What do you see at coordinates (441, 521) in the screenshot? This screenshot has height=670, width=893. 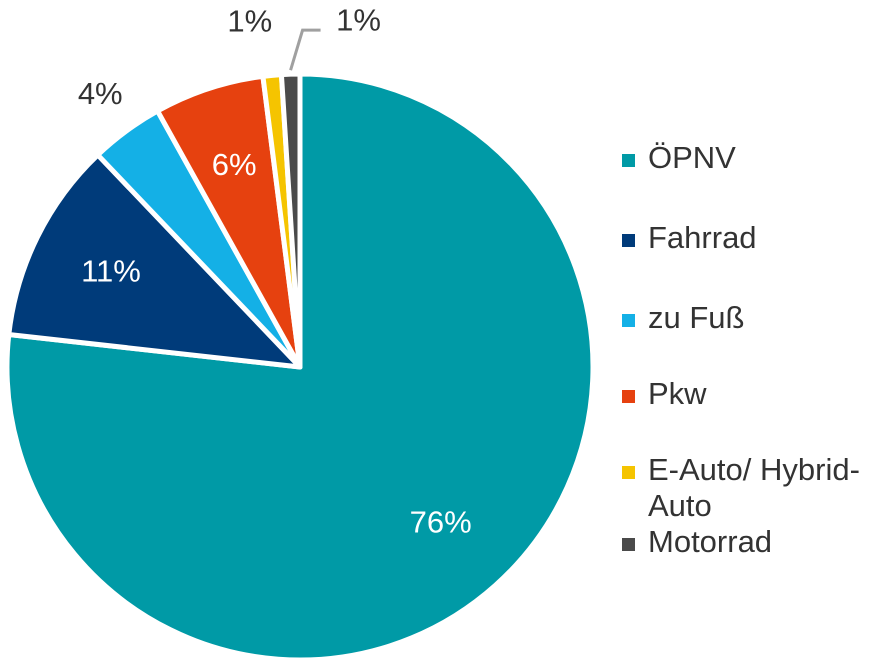 I see `data-label-oepnv: 76%` at bounding box center [441, 521].